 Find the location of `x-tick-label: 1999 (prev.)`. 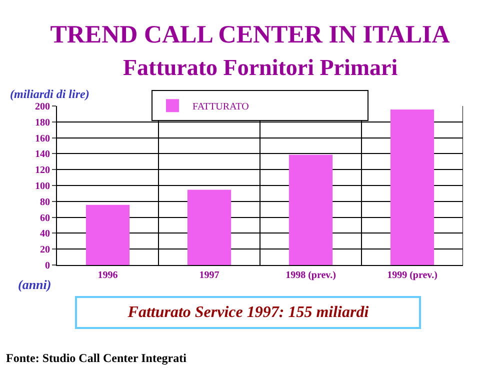

x-tick-label: 1999 (prev.) is located at coordinates (412, 275).